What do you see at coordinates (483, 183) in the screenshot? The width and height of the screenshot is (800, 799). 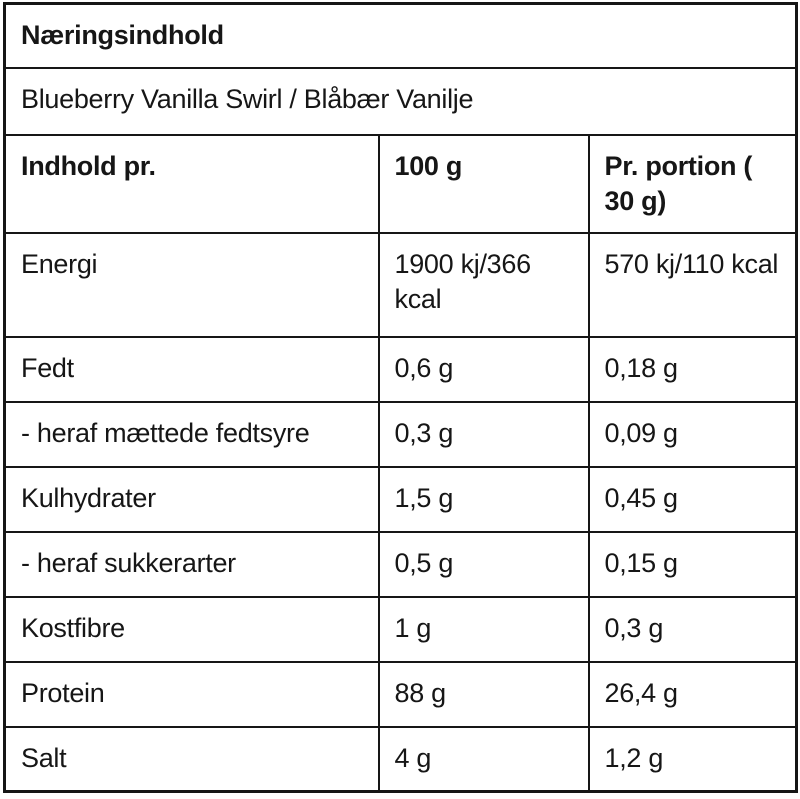 I see `col-header-100g: 100 g` at bounding box center [483, 183].